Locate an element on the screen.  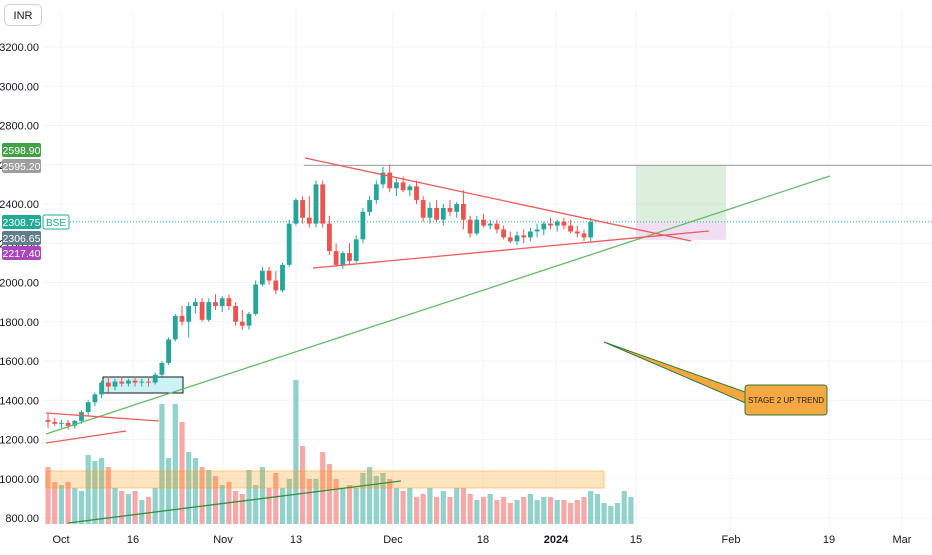
time-tick-label: Feb is located at coordinates (731, 540).